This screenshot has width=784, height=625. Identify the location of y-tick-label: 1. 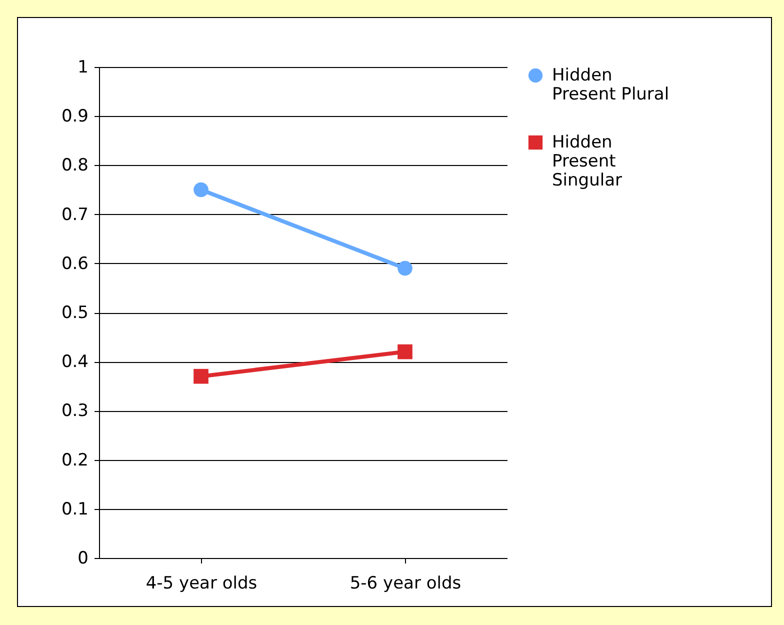
(83, 68).